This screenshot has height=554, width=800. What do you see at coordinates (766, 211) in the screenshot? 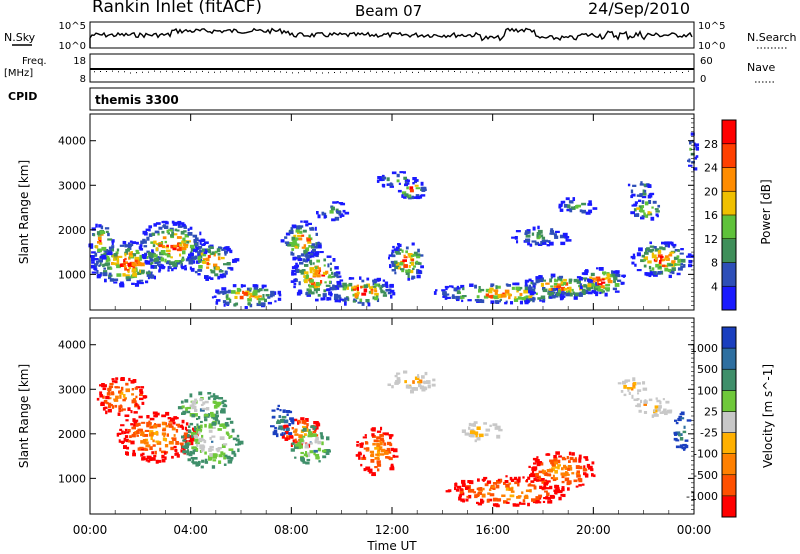
I see `power-colorbar-label: Power [dB]` at bounding box center [766, 211].